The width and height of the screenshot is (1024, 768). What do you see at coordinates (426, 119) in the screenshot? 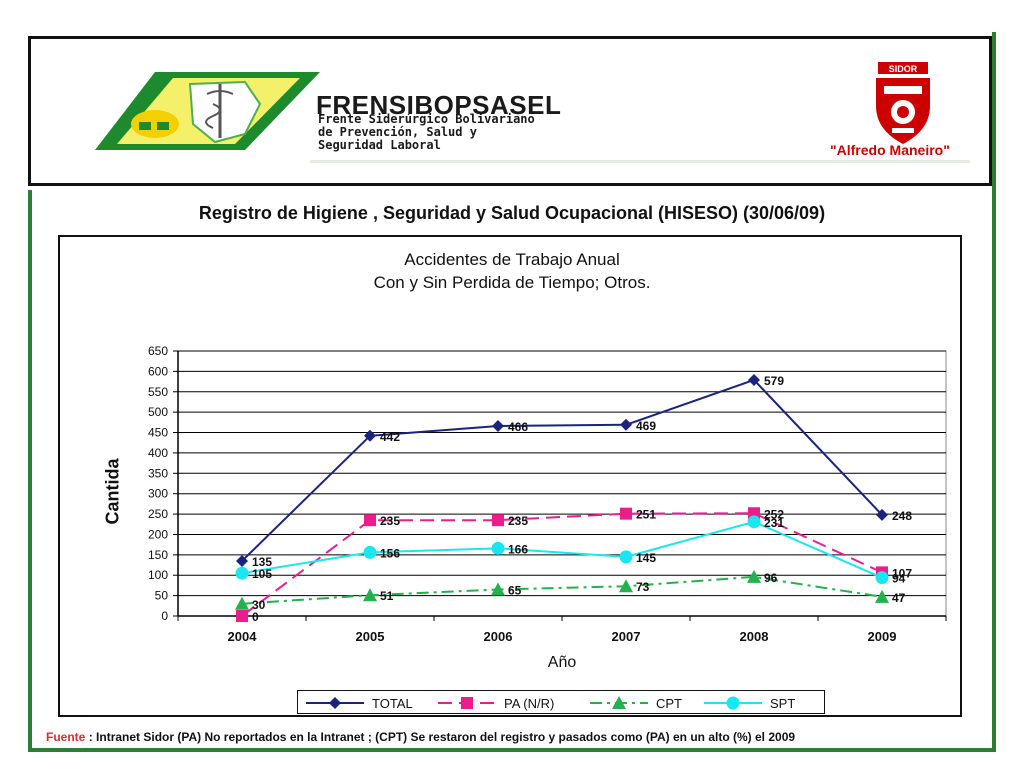
I see `org-subtitle-line-1: Frente Siderúrgico Bolivariano` at bounding box center [426, 119].